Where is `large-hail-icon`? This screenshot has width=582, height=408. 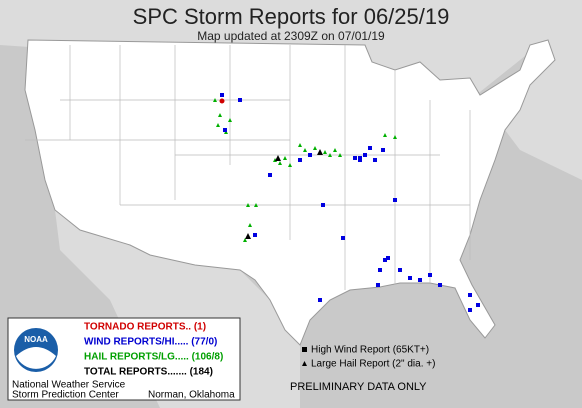
large-hail-icon is located at coordinates (304, 363).